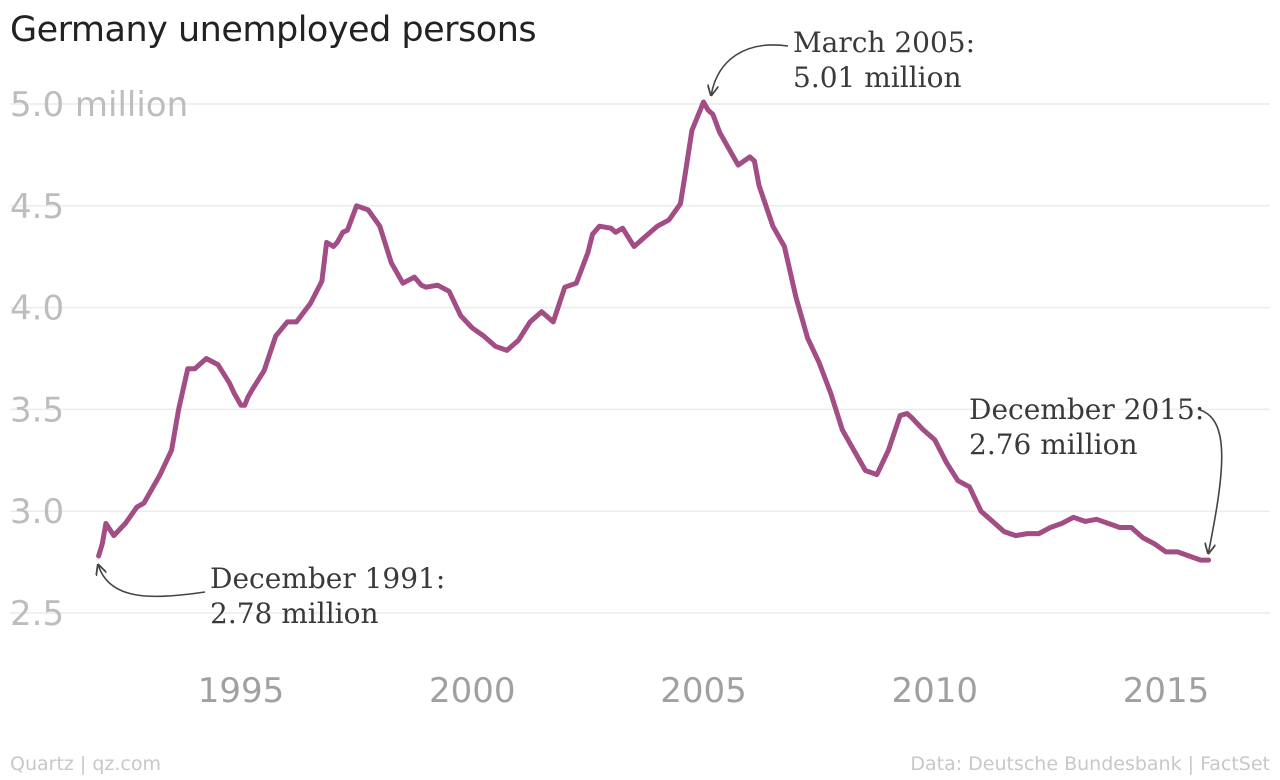 This screenshot has height=780, width=1280. Describe the element at coordinates (884, 42) in the screenshot. I see `annotation-label: March 2005:` at that location.